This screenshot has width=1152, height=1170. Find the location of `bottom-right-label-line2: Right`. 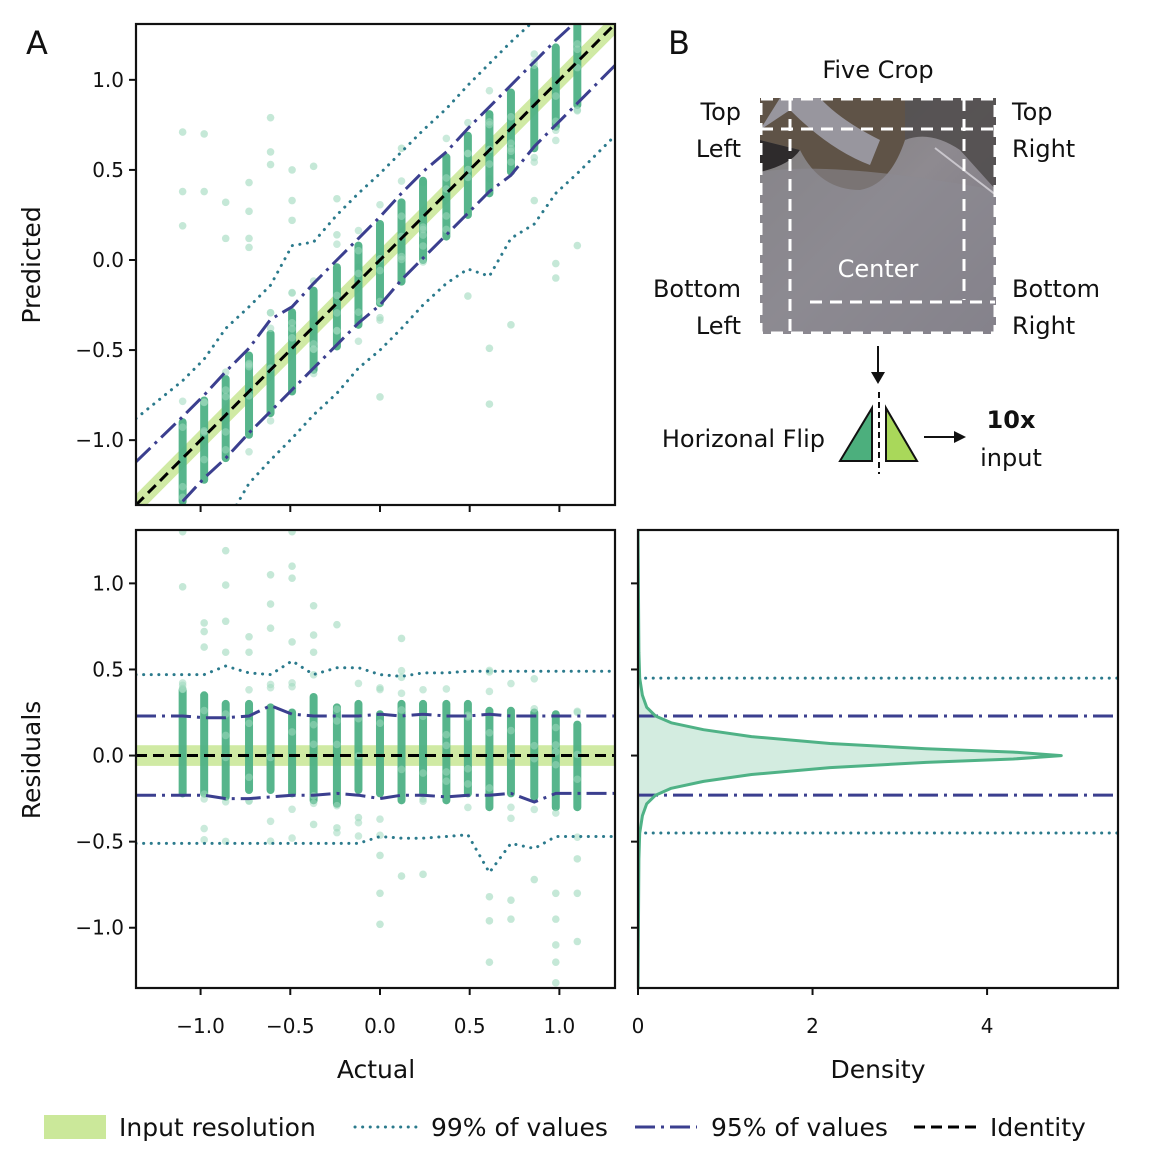

bottom-right-label-line2: Right is located at coordinates (1043, 326).